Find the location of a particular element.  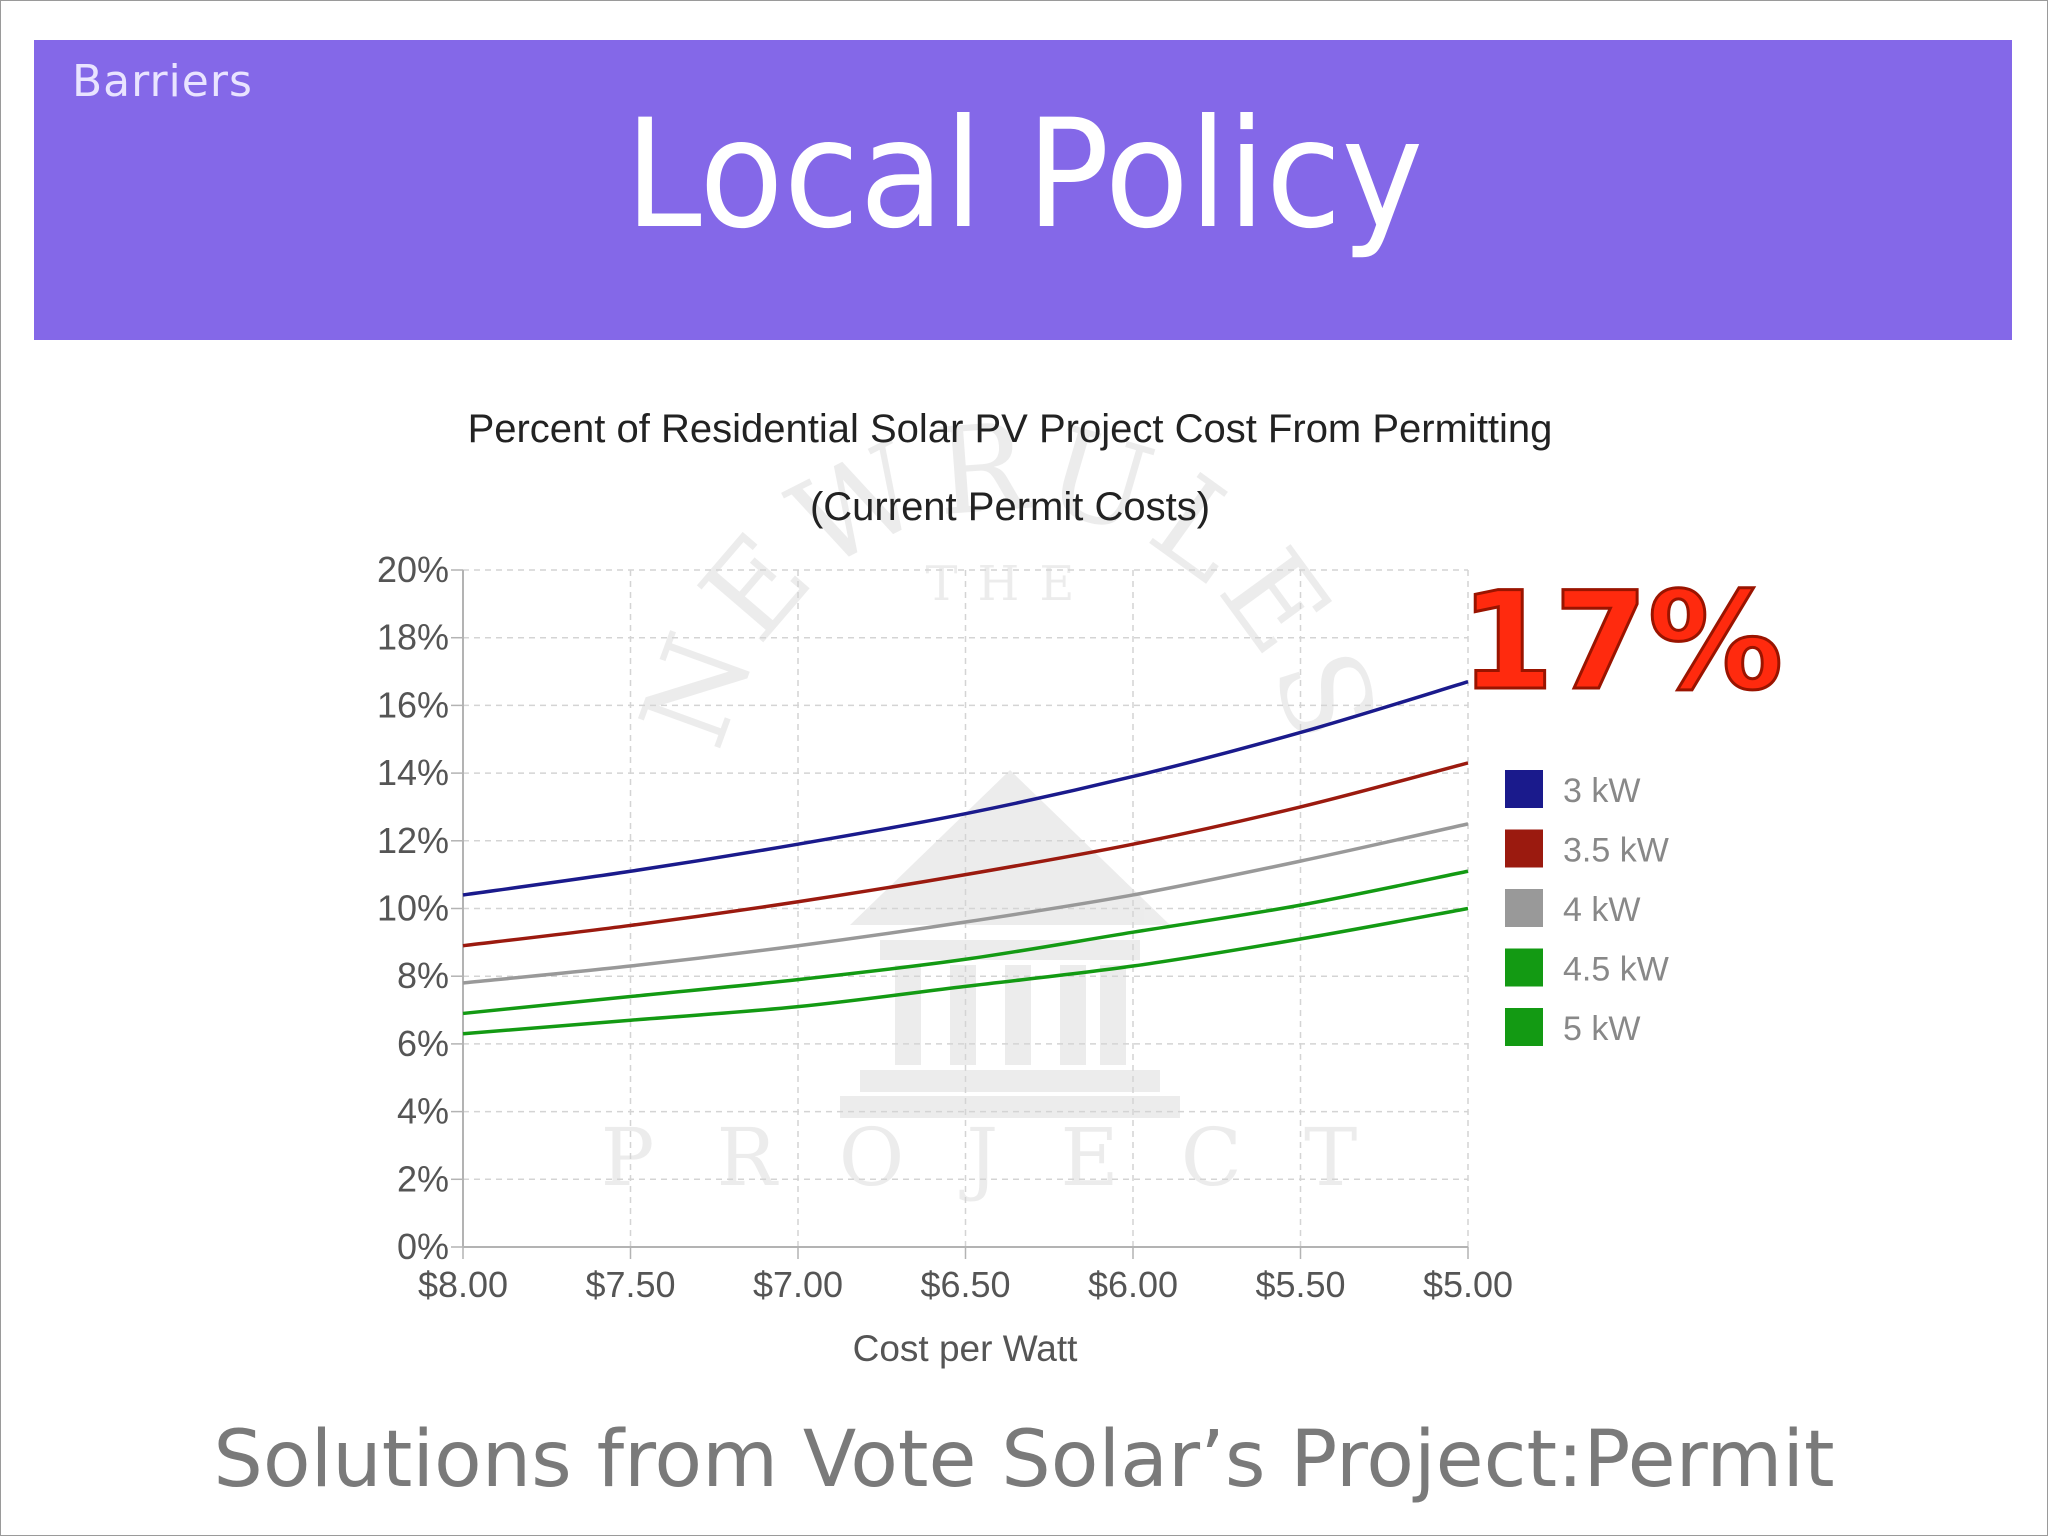

slide-title: Local Policy is located at coordinates (1024, 175).